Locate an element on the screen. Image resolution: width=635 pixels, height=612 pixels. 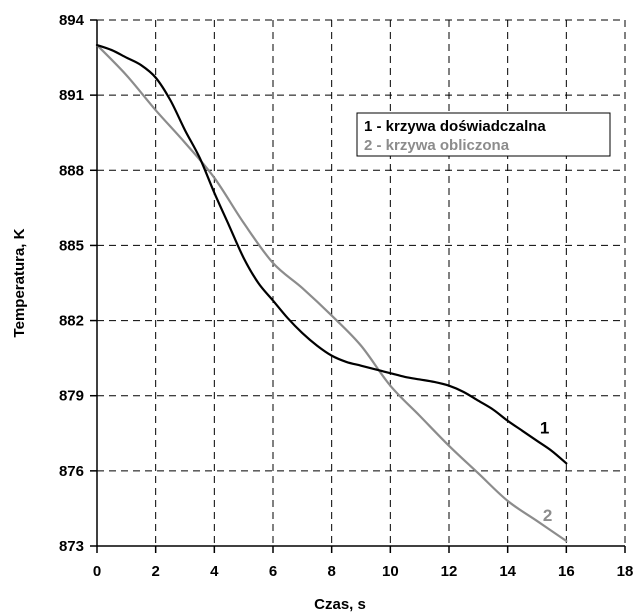
x-tick-label: 18 is located at coordinates (625, 571).